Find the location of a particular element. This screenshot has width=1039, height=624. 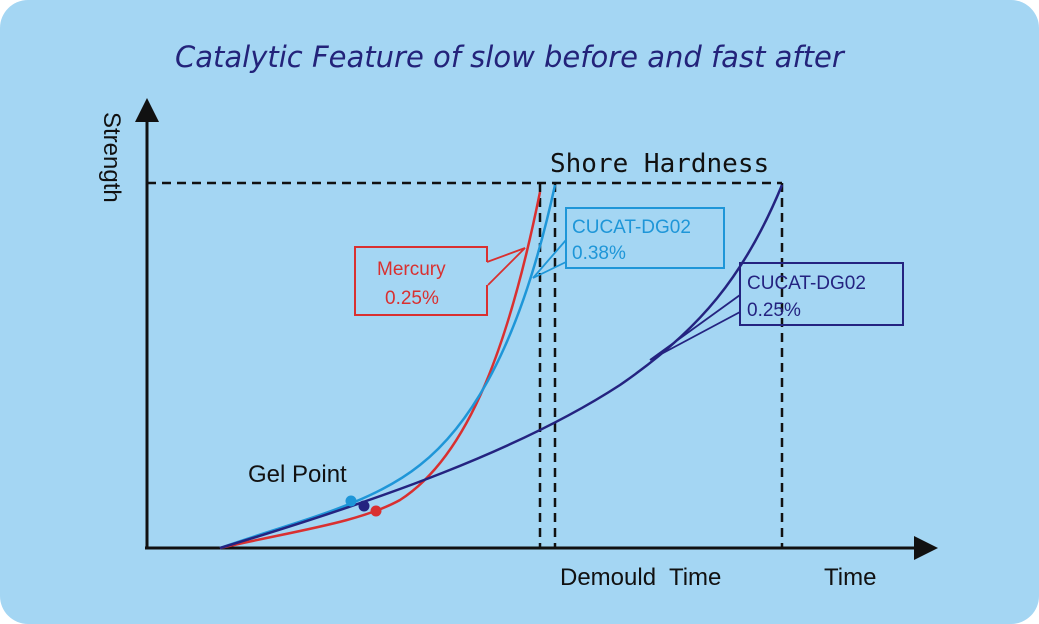

callout-025-box is located at coordinates (821, 294).